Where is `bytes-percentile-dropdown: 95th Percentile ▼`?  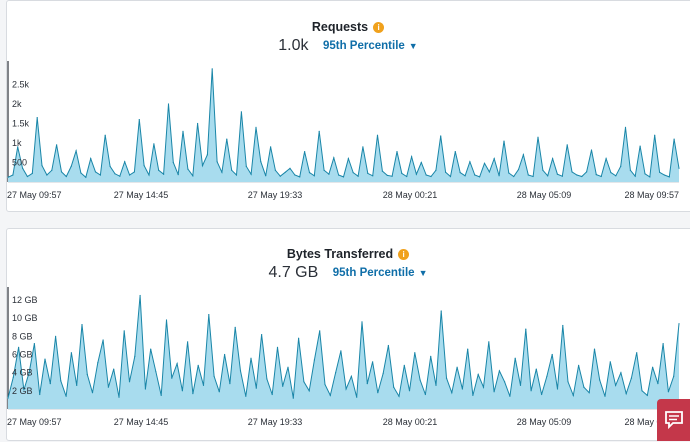
bytes-percentile-dropdown: 95th Percentile ▼ is located at coordinates (380, 273).